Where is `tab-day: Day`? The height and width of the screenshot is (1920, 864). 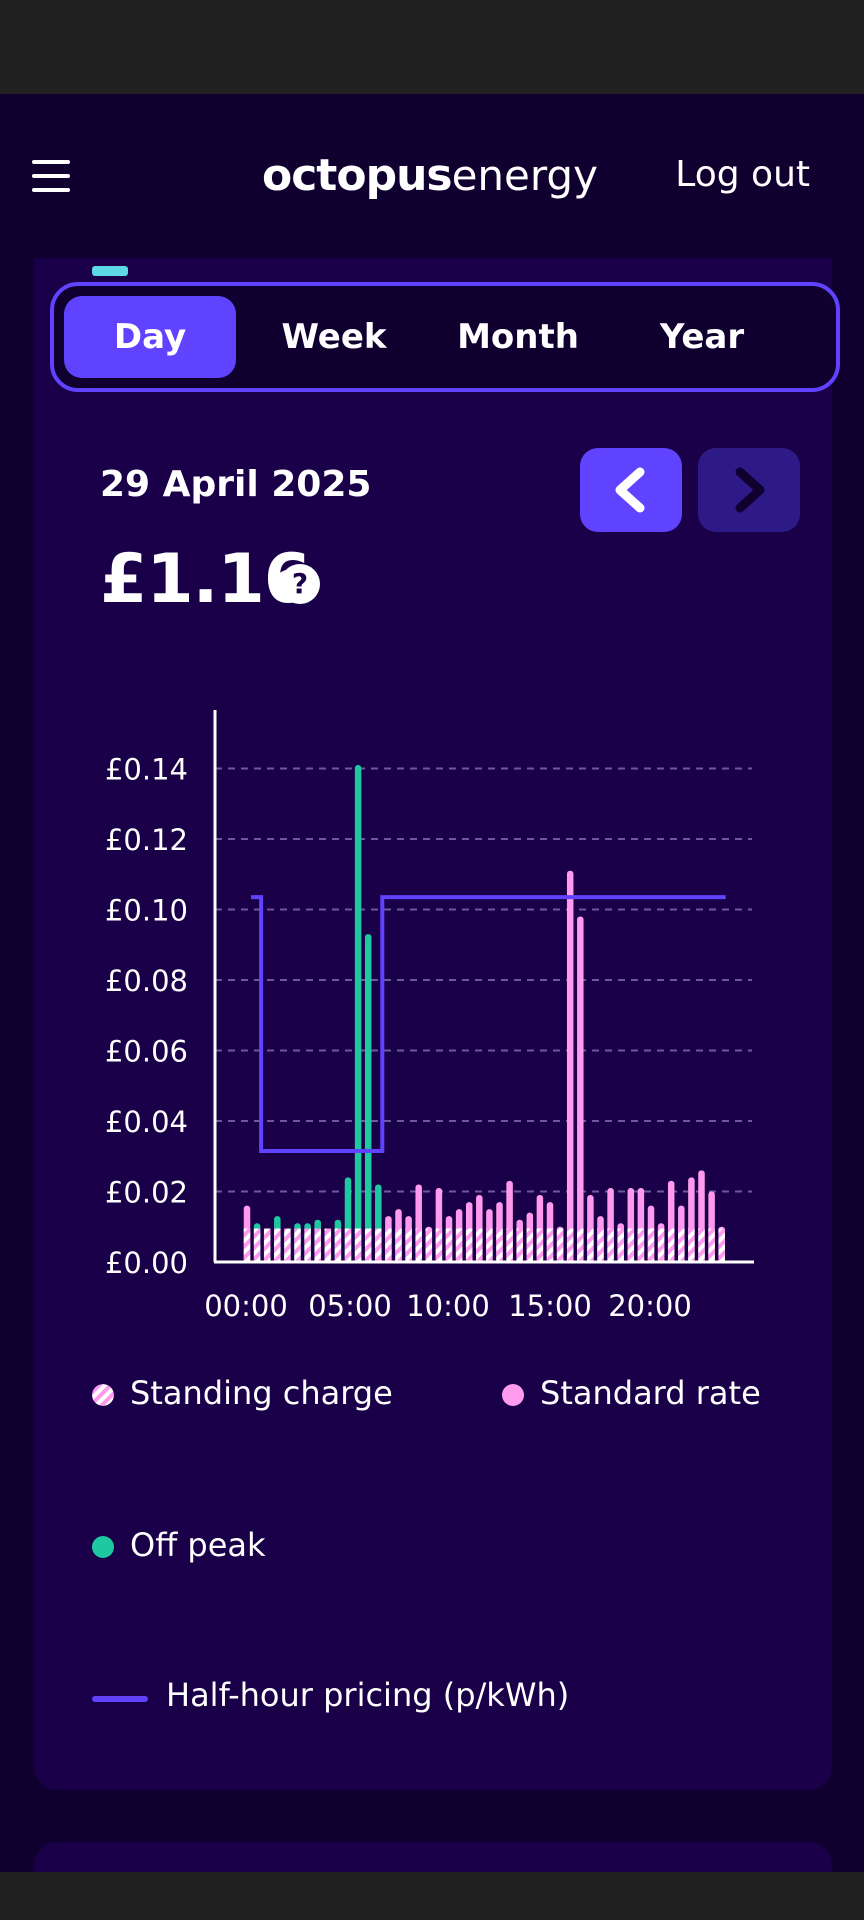 tab-day: Day is located at coordinates (150, 337).